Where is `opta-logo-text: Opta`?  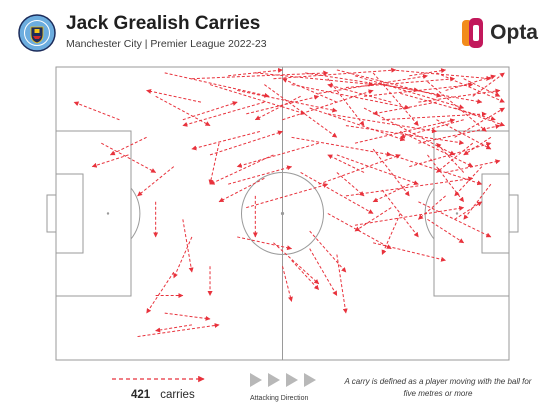
opta-logo-text: Opta is located at coordinates (514, 32).